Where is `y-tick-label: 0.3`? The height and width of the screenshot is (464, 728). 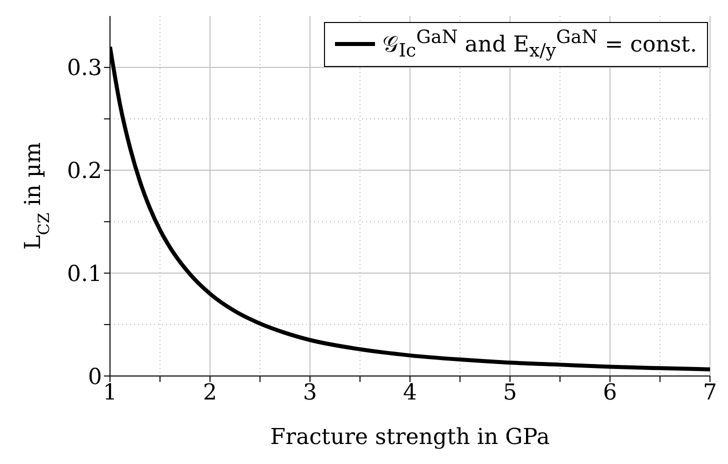
y-tick-label: 0.3 is located at coordinates (84, 69).